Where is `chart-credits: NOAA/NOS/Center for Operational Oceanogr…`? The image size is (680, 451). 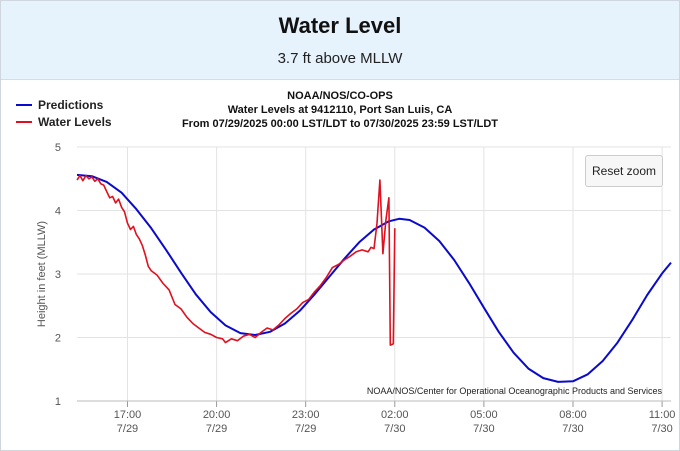
chart-credits: NOAA/NOS/Center for Operational Oceanogr… is located at coordinates (514, 391).